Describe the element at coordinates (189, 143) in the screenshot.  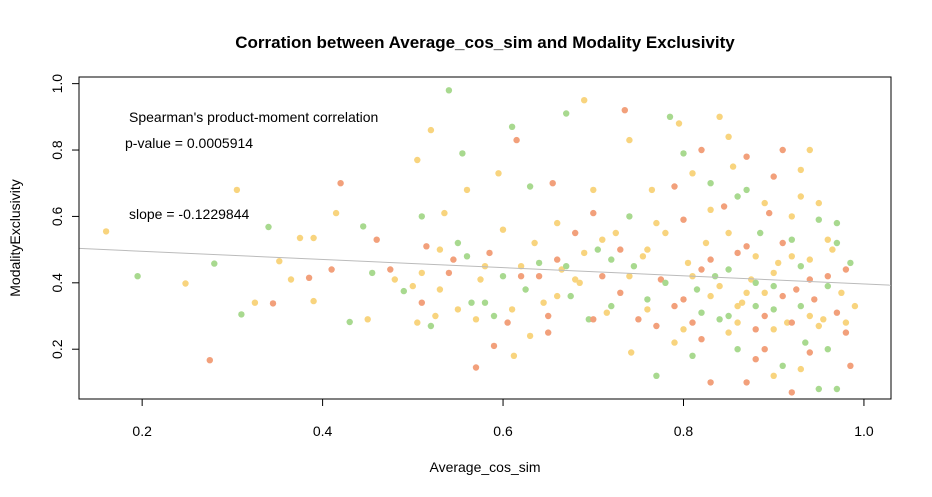
I see `pvalue-annotation: p-value = 0.0005914` at that location.